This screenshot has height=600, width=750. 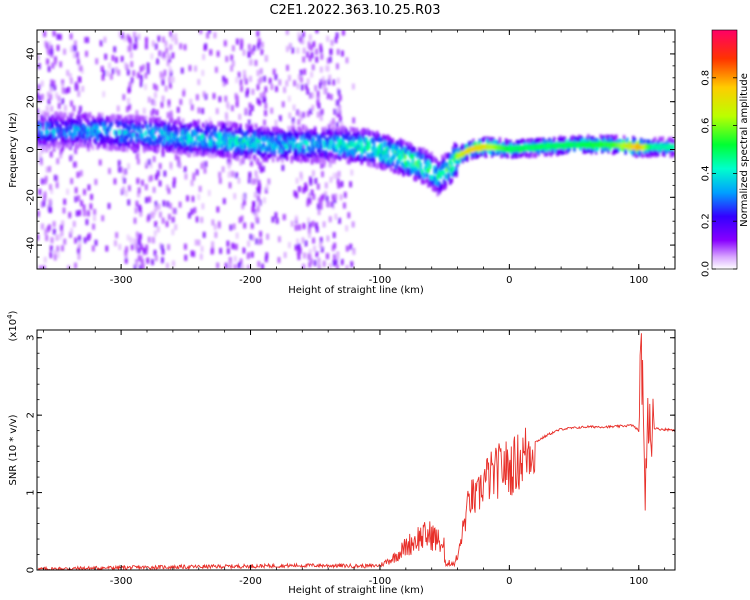 I want to click on x-tick-label: 0, so click(x=509, y=581).